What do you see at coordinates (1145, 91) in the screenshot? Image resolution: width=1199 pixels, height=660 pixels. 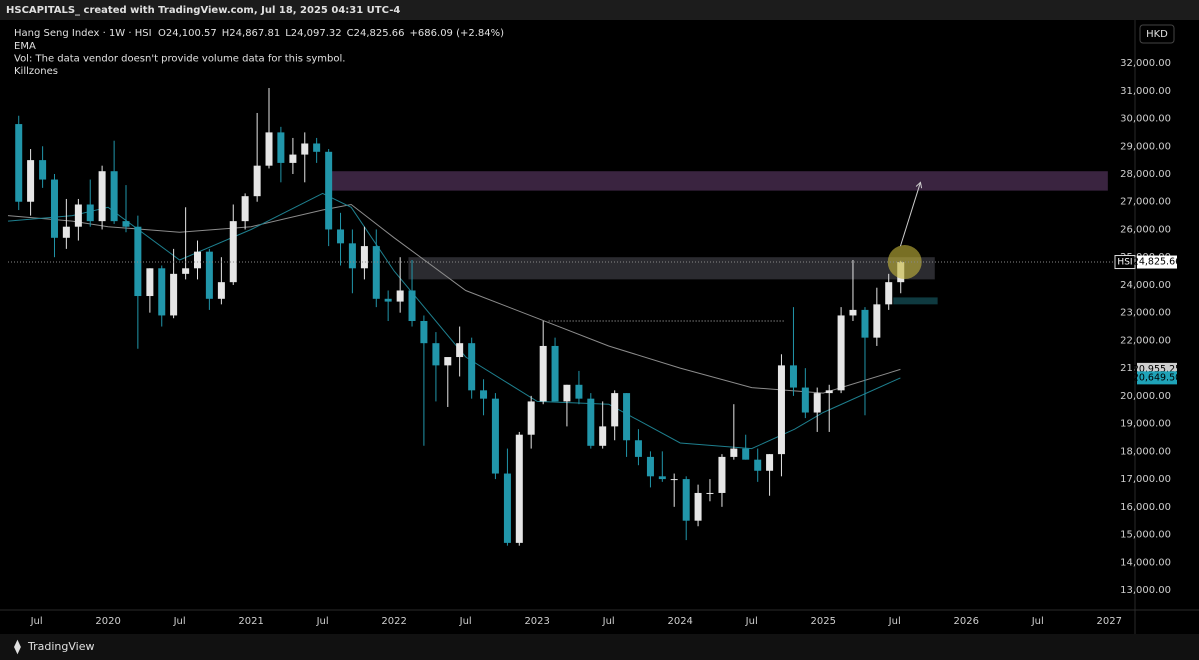 I see `y-tick-label: 31,000.00` at bounding box center [1145, 91].